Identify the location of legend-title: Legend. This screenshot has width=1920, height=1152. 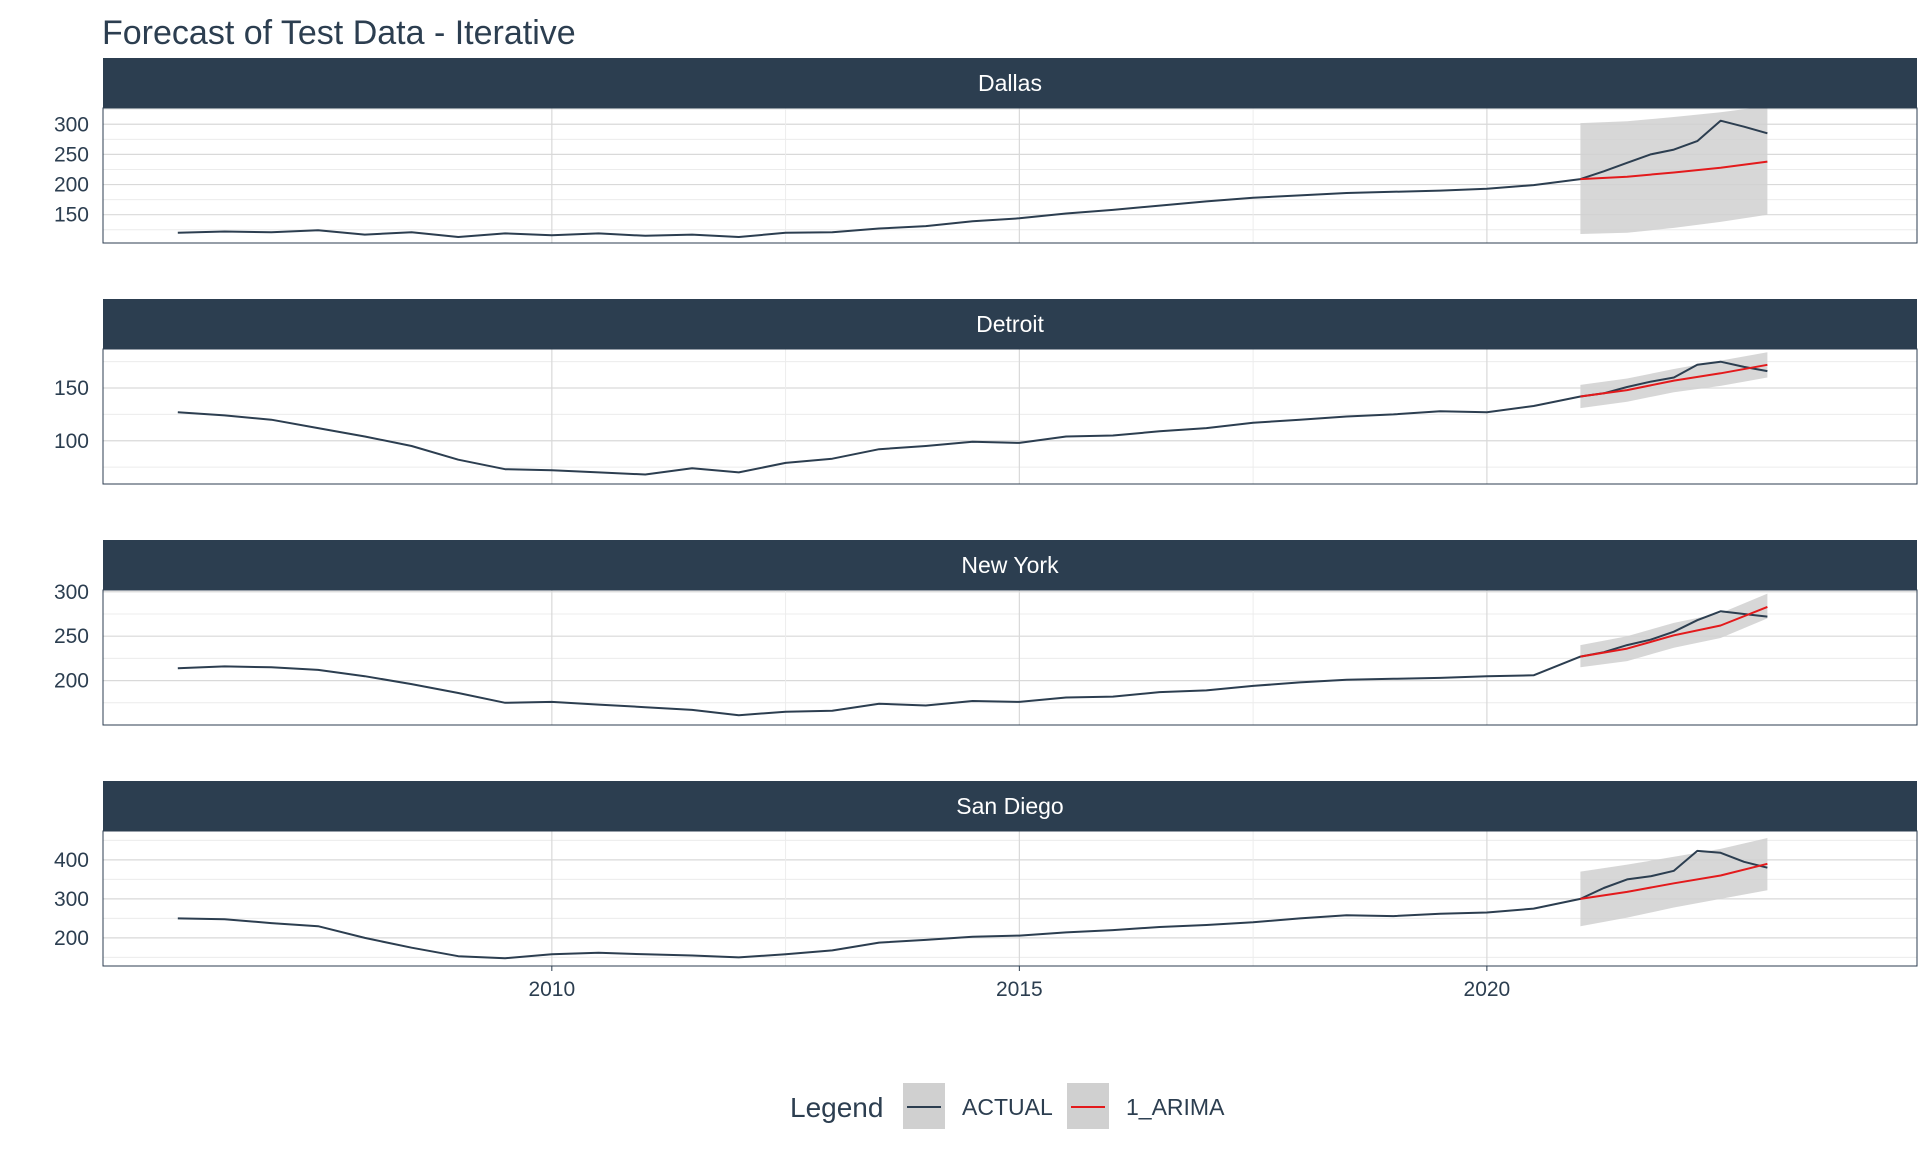
(836, 1107).